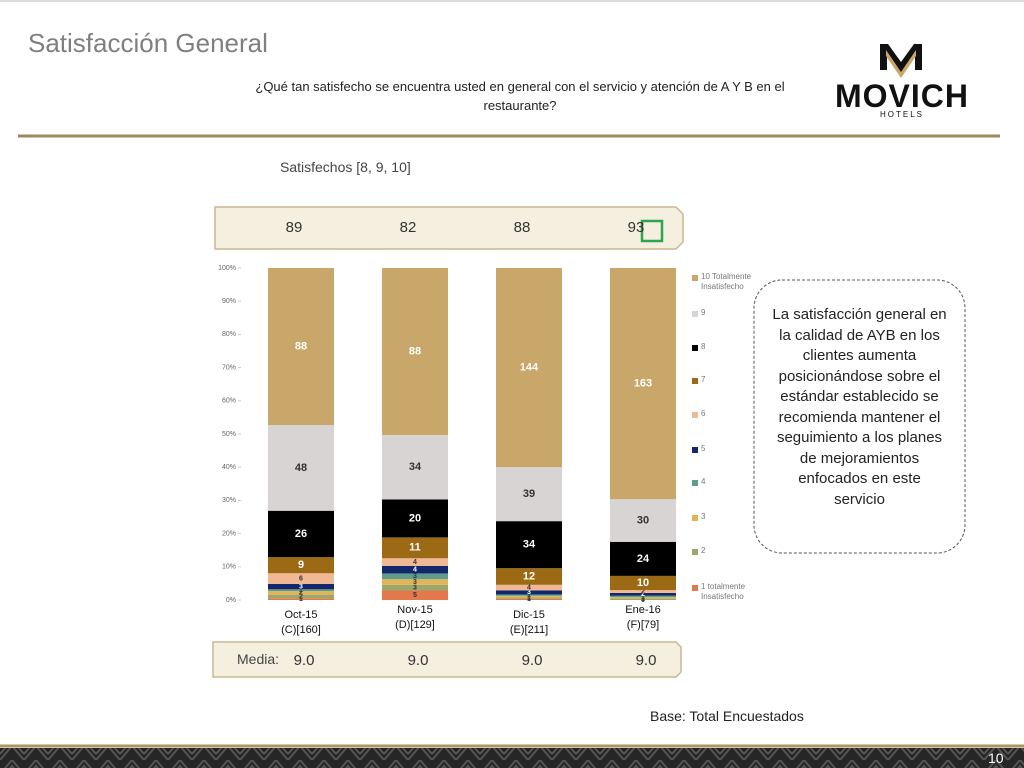 The width and height of the screenshot is (1024, 768). Describe the element at coordinates (703, 448) in the screenshot. I see `legend-label: 5` at that location.